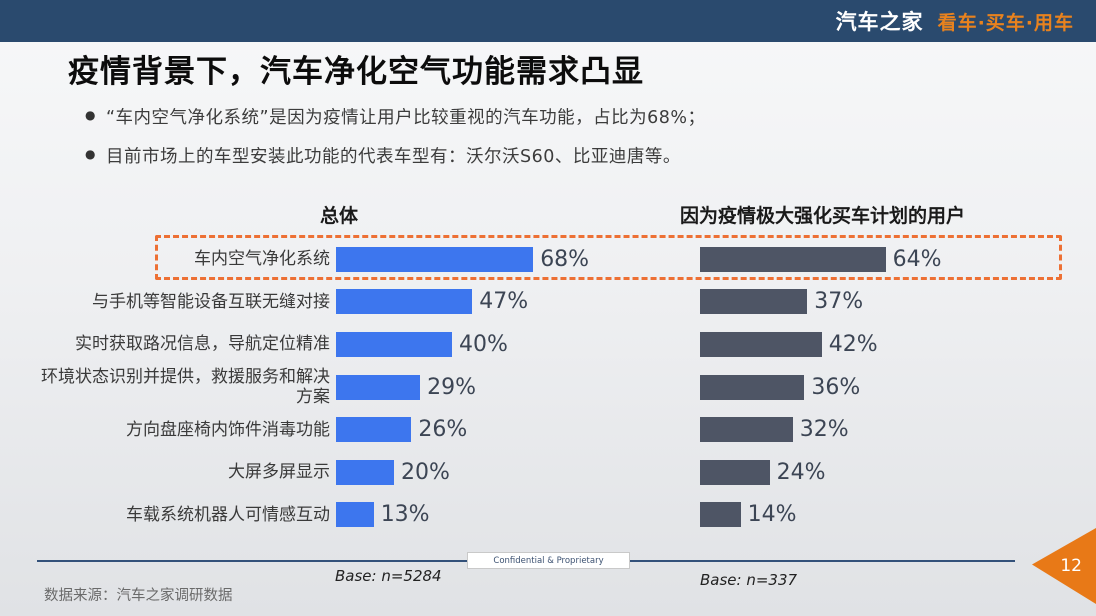 The height and width of the screenshot is (616, 1096). I want to click on chart-row: 大屏多屏显示 20% 24%, so click(566, 472).